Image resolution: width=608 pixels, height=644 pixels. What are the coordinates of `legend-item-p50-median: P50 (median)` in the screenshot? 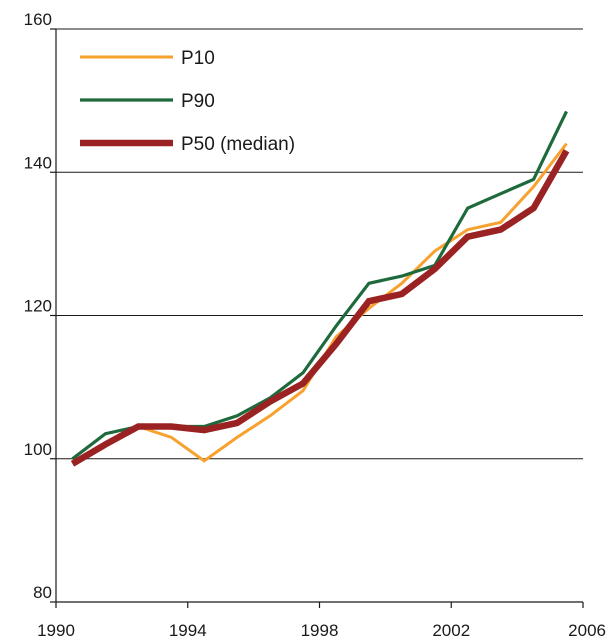 It's located at (187, 144).